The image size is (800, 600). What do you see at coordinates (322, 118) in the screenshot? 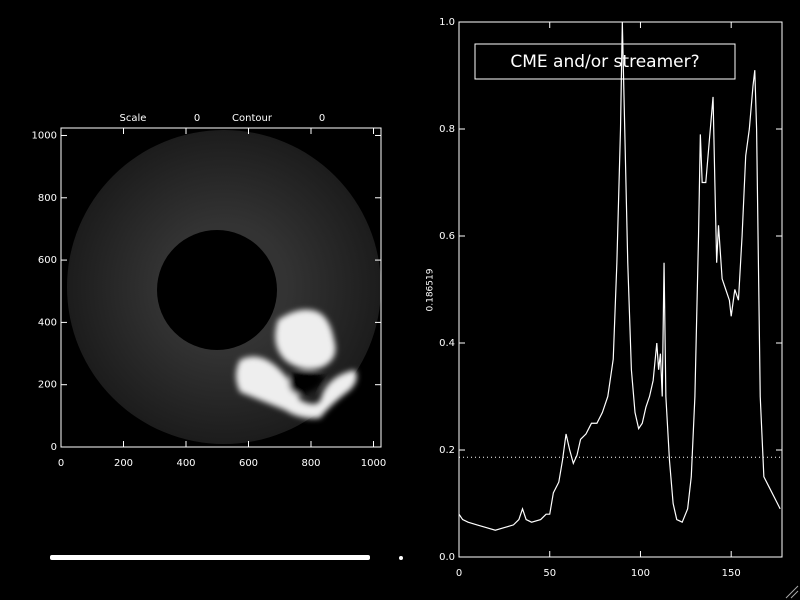
I see `contour-value: 0` at bounding box center [322, 118].